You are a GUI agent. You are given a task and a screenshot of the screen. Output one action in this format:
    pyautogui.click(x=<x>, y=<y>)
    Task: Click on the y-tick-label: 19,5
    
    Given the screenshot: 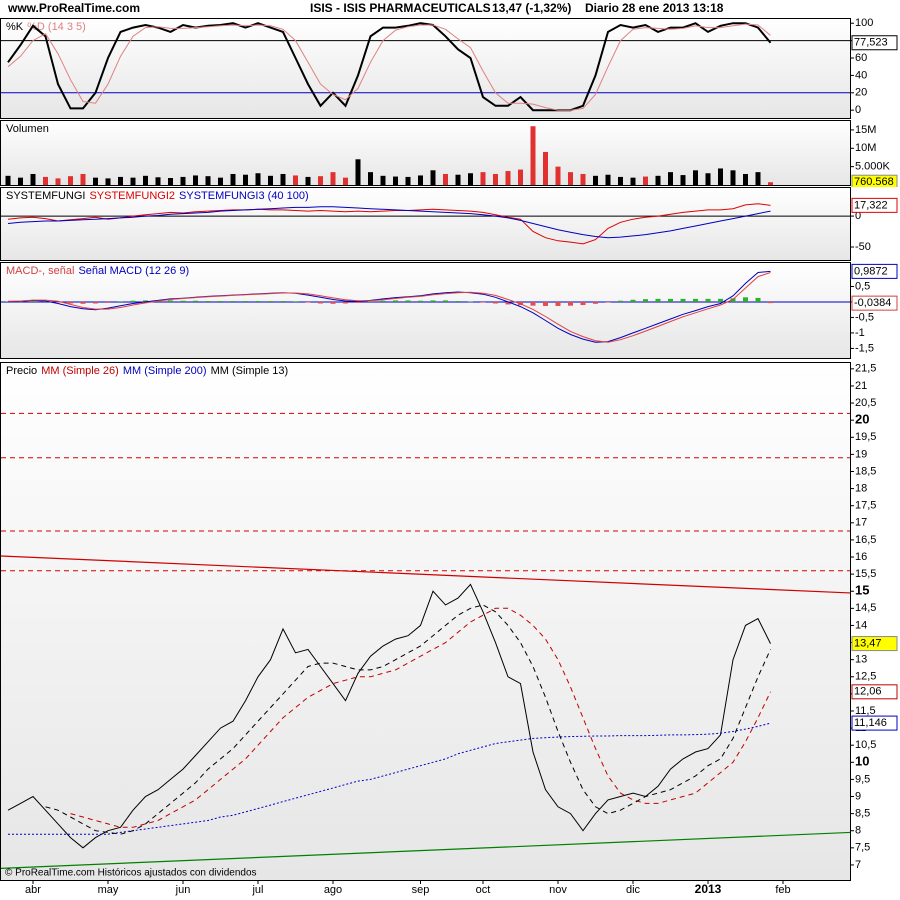 What is the action you would take?
    pyautogui.click(x=865, y=437)
    